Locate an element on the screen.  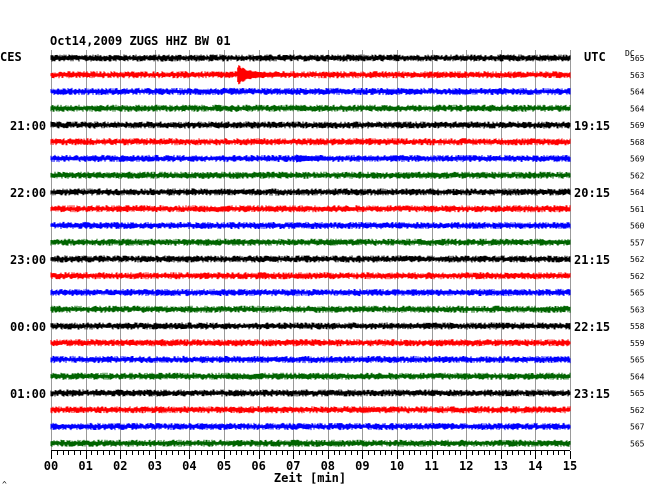
dc-value-1: 563 is located at coordinates (637, 75).